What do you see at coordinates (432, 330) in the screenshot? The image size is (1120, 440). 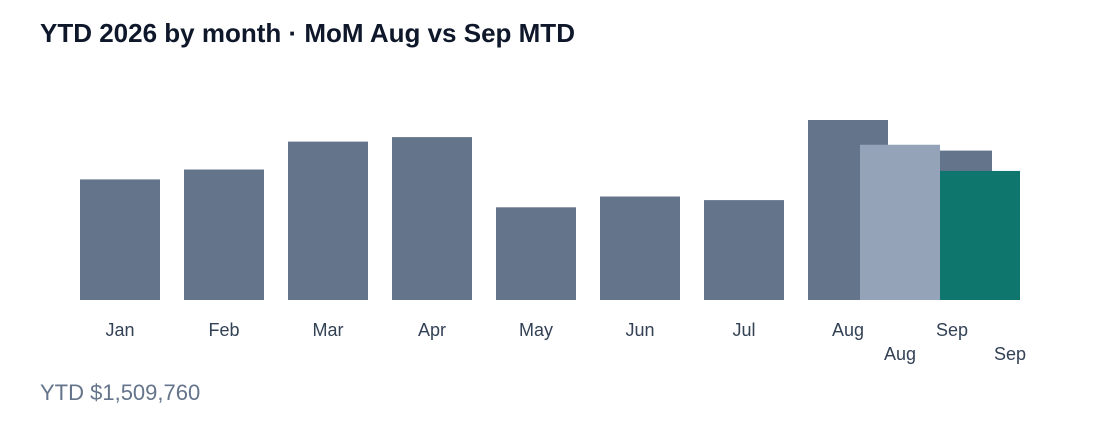 I see `tick-label-apr: Apr` at bounding box center [432, 330].